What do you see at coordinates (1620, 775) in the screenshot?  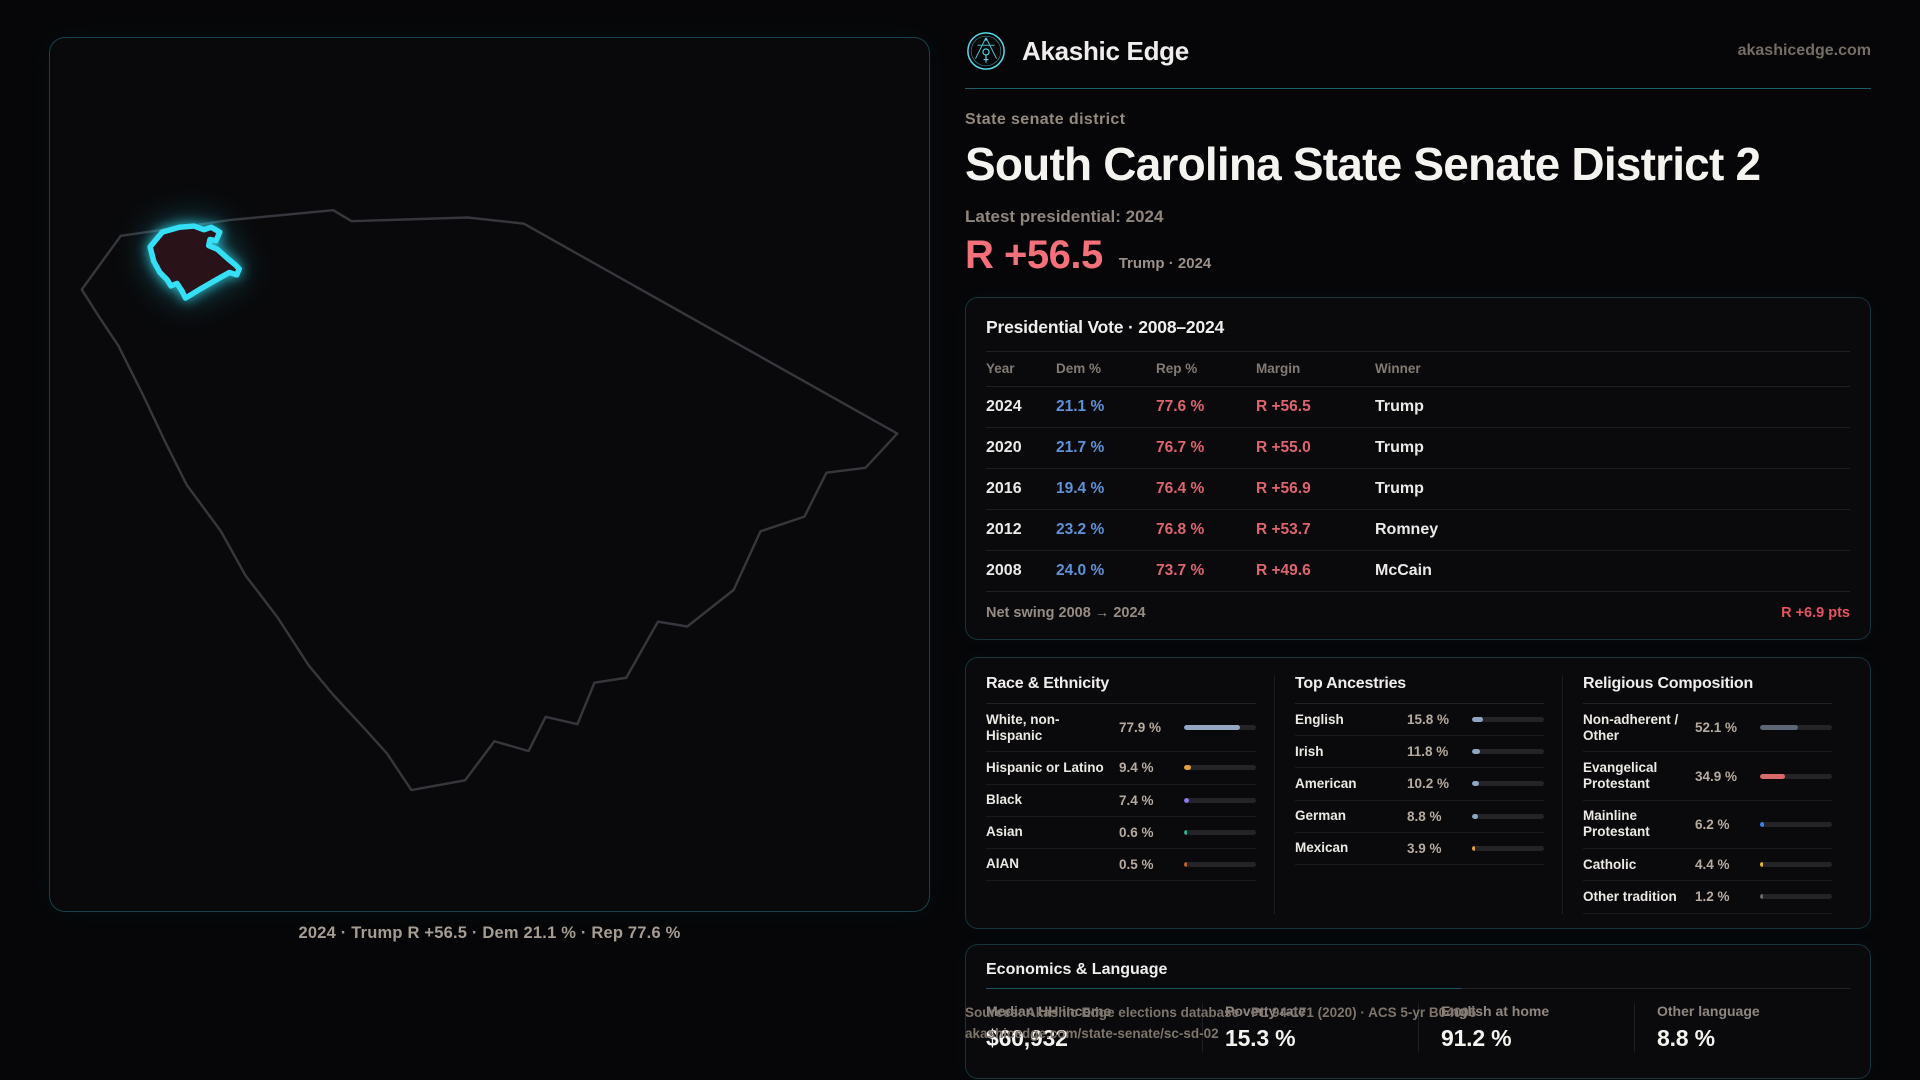 I see `religion-label: Evangelical Protestant` at bounding box center [1620, 775].